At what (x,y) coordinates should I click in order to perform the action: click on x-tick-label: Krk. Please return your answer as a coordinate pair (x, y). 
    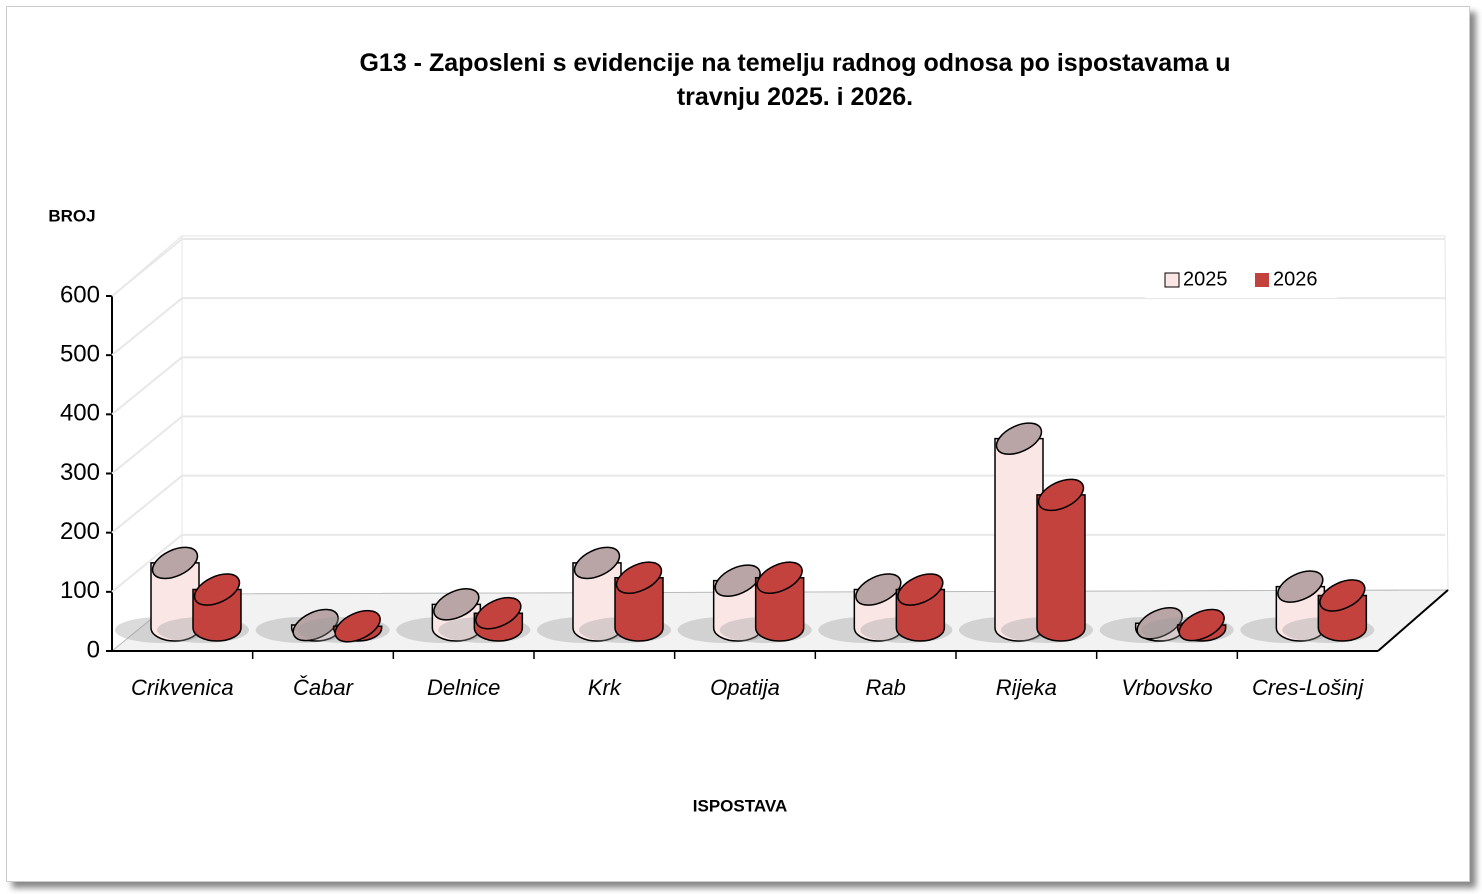
    Looking at the image, I should click on (605, 687).